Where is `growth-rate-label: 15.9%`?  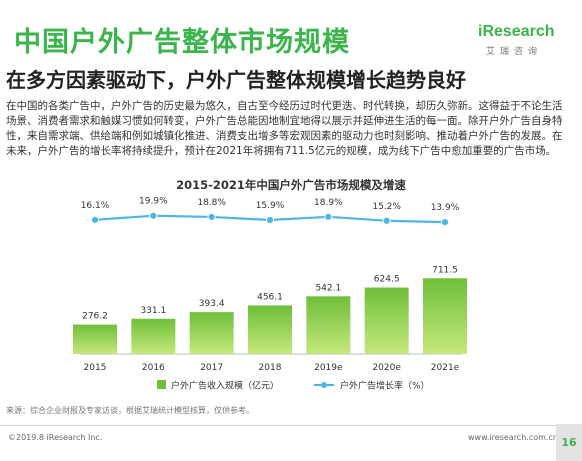
growth-rate-label: 15.9% is located at coordinates (270, 206).